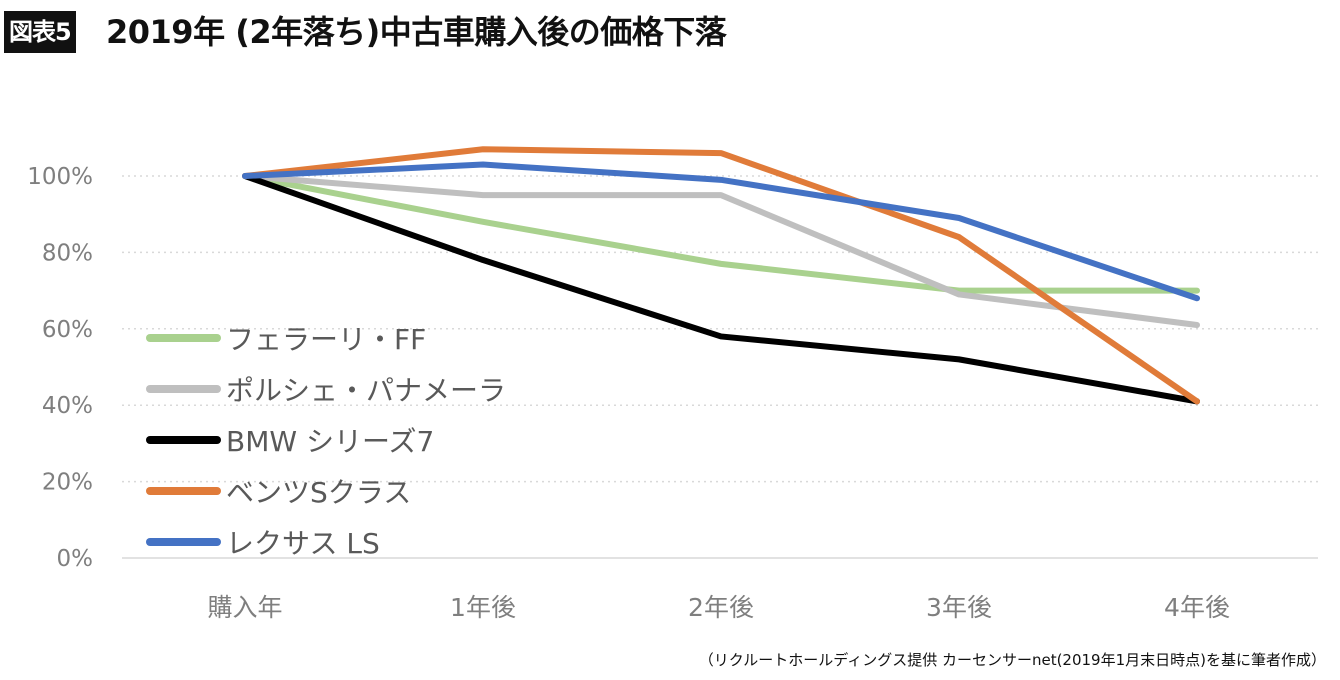 The image size is (1340, 680). Describe the element at coordinates (60, 177) in the screenshot. I see `y-tick-label: 100%` at that location.